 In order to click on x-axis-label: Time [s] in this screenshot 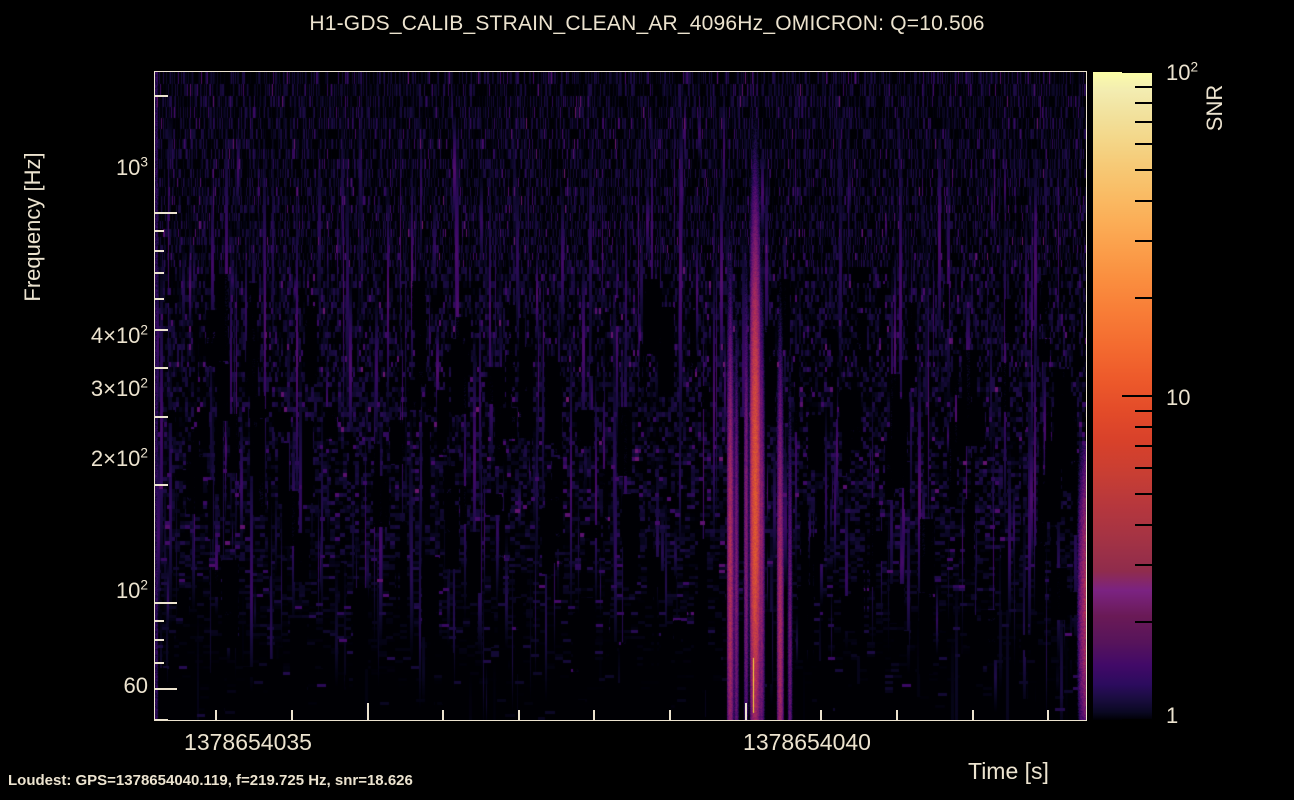, I will do `click(1008, 771)`.